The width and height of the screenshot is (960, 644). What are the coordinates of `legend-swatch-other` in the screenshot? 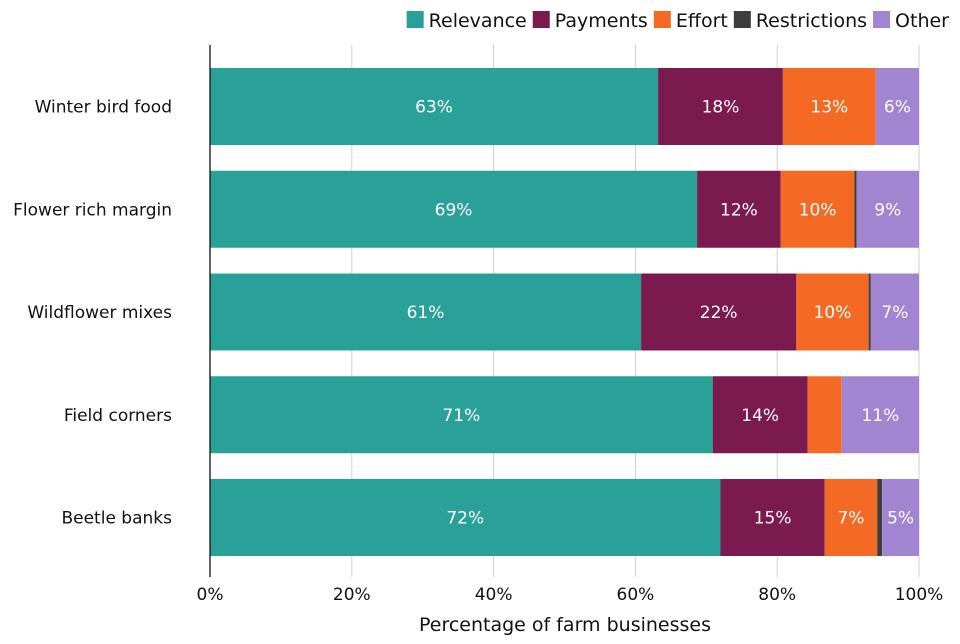 It's located at (882, 19).